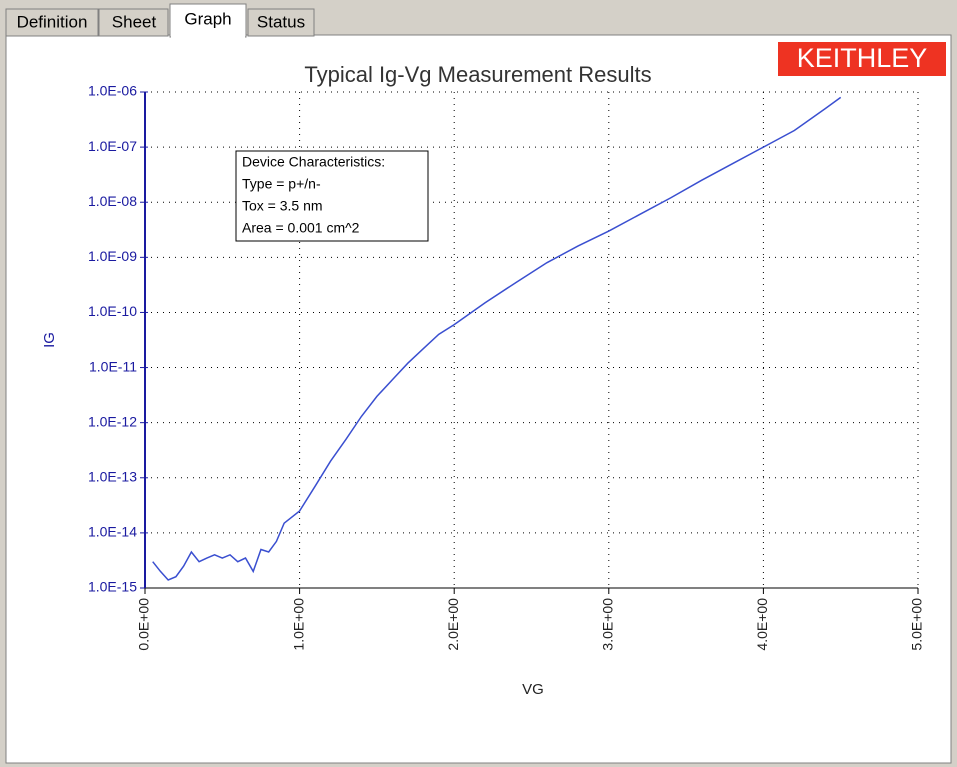  Describe the element at coordinates (144, 624) in the screenshot. I see `x-tick-label: 0.0E+00` at that location.